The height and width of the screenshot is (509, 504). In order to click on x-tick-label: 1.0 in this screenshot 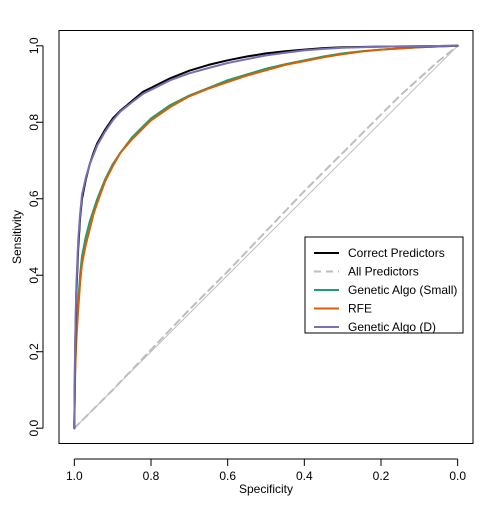, I will do `click(74, 476)`.